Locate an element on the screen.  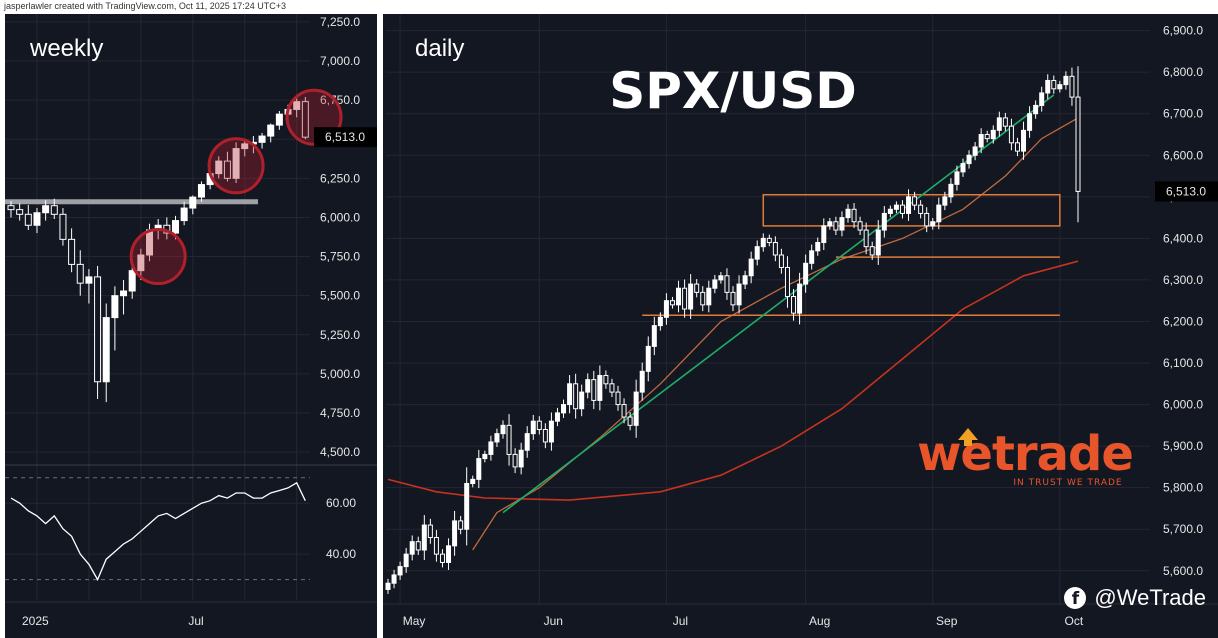
social-handle: f @WeTrade is located at coordinates (1135, 598).